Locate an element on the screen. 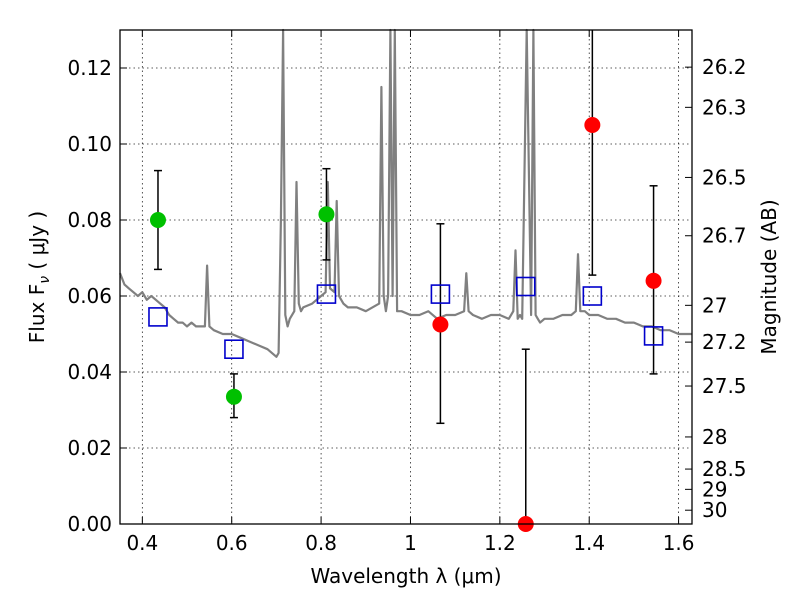  magnitude-tick-label: 27.2 is located at coordinates (724, 342).